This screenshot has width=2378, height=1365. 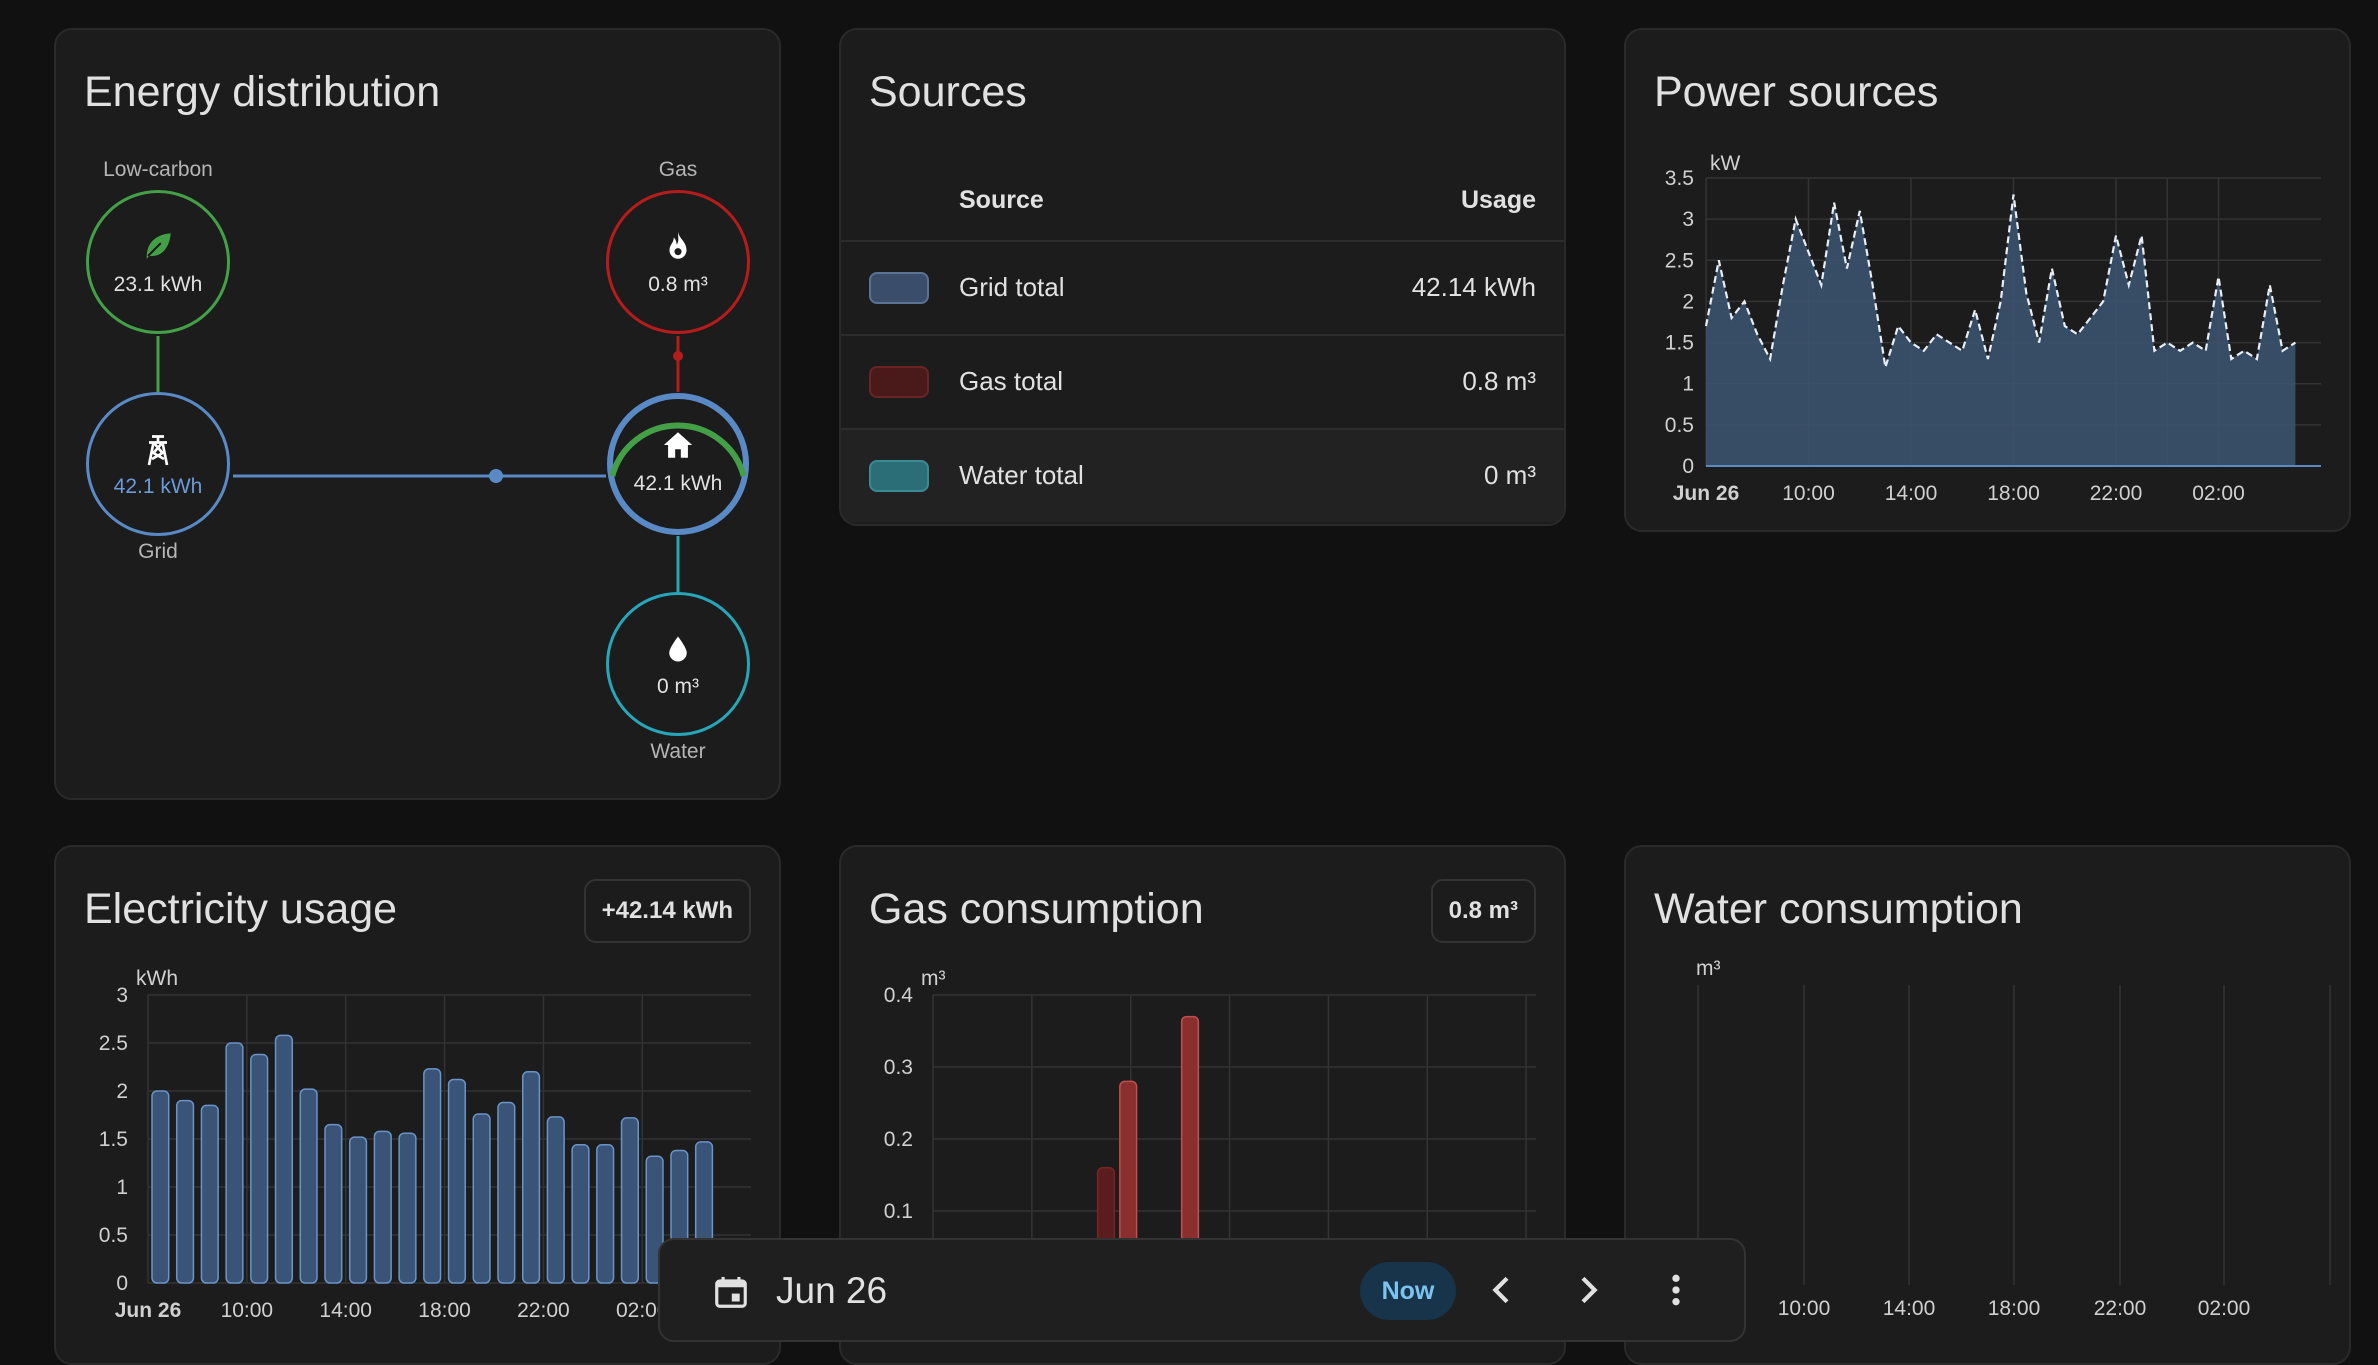 I want to click on grid-total-swatch, so click(x=899, y=288).